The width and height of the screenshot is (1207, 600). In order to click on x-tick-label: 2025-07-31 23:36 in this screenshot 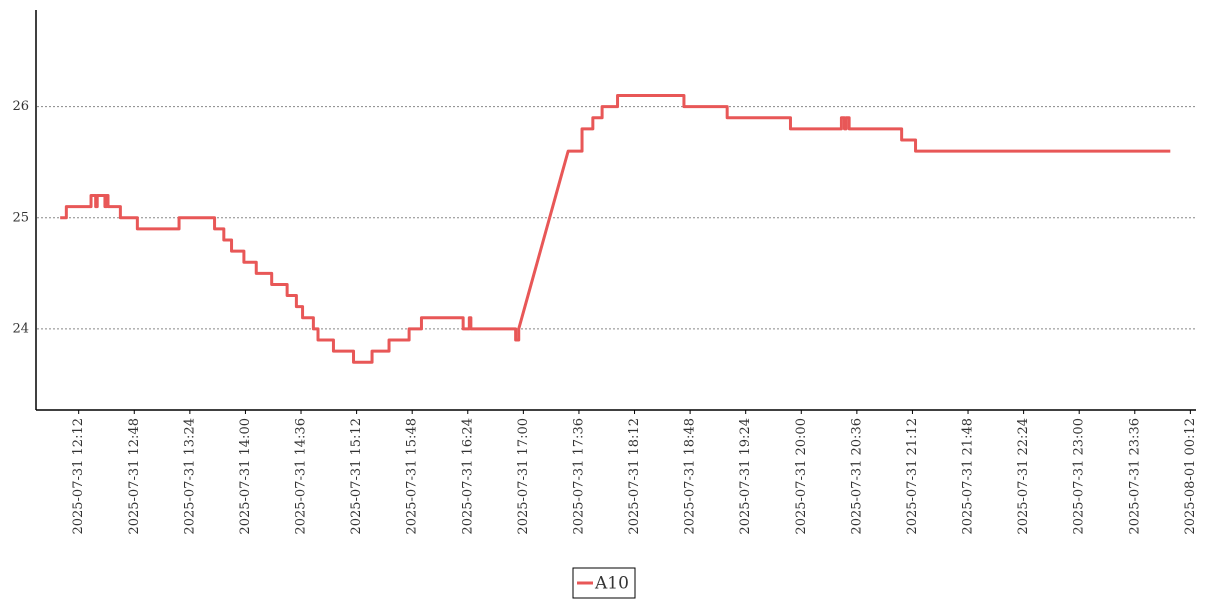, I will do `click(1134, 476)`.